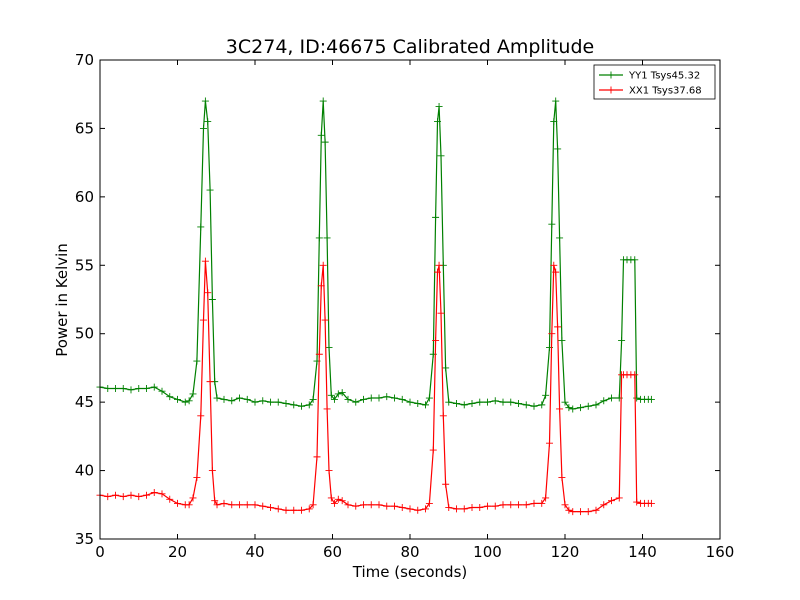 The image size is (800, 600). I want to click on y-tick-label-2: 45, so click(84, 402).